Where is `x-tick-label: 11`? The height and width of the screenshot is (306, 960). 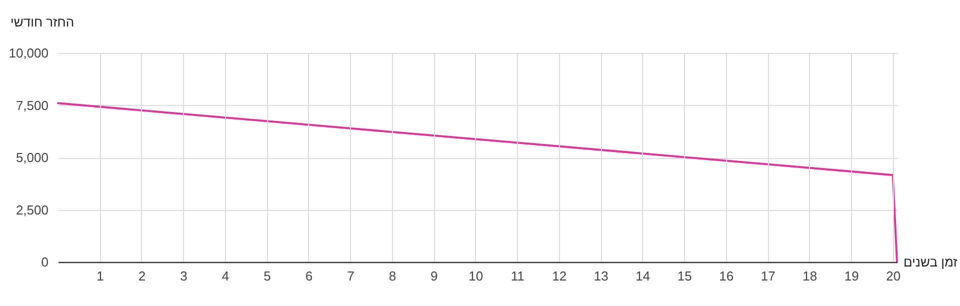
x-tick-label: 11 is located at coordinates (517, 276).